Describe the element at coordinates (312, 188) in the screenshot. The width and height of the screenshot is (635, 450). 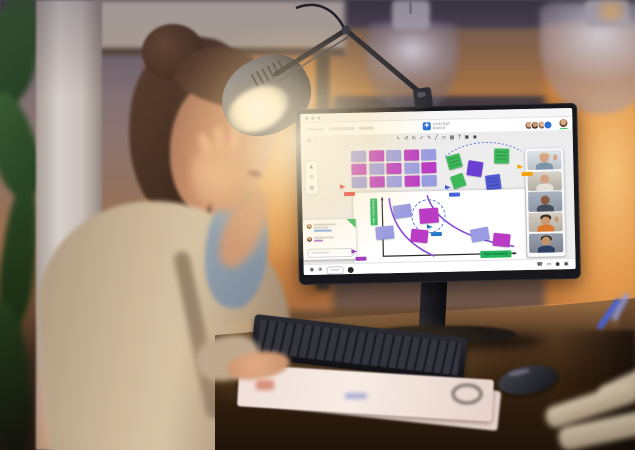
I see `frames-tool-icon: ▤` at that location.